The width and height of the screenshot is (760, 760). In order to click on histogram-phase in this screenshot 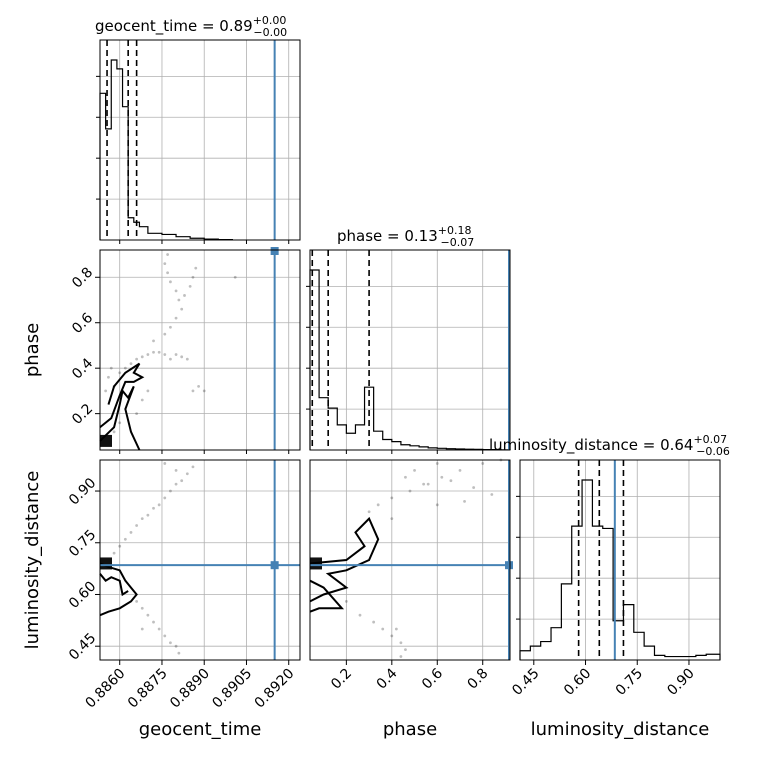, I will do `click(410, 360)`.